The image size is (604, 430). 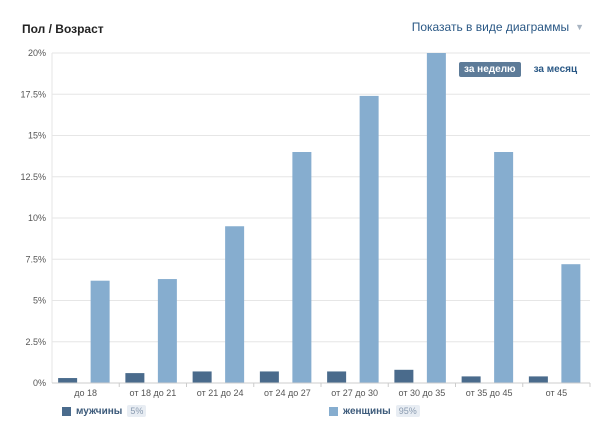 I want to click on y-tick-label: 0%, so click(x=39, y=383).